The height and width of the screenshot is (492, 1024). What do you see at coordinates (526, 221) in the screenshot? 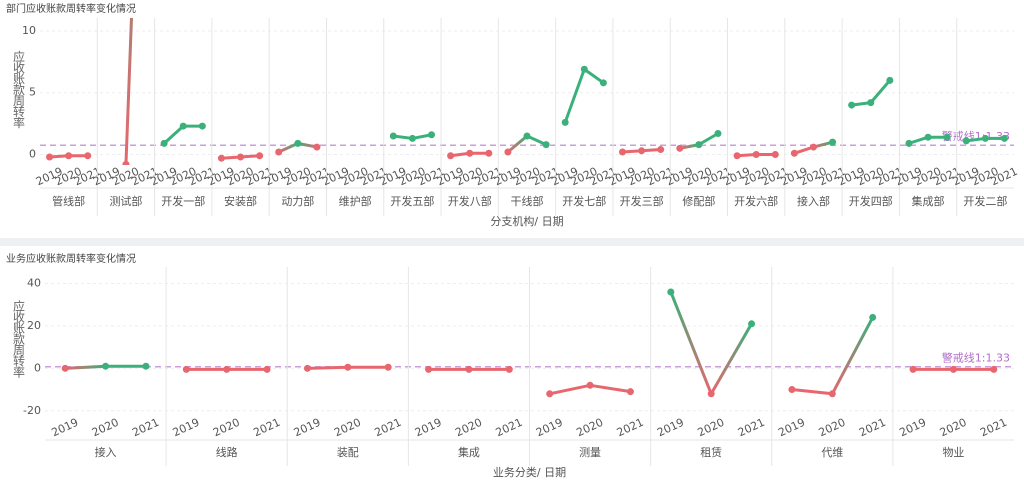
I see `x-axis-label: 分支机构/ 日期` at bounding box center [526, 221].